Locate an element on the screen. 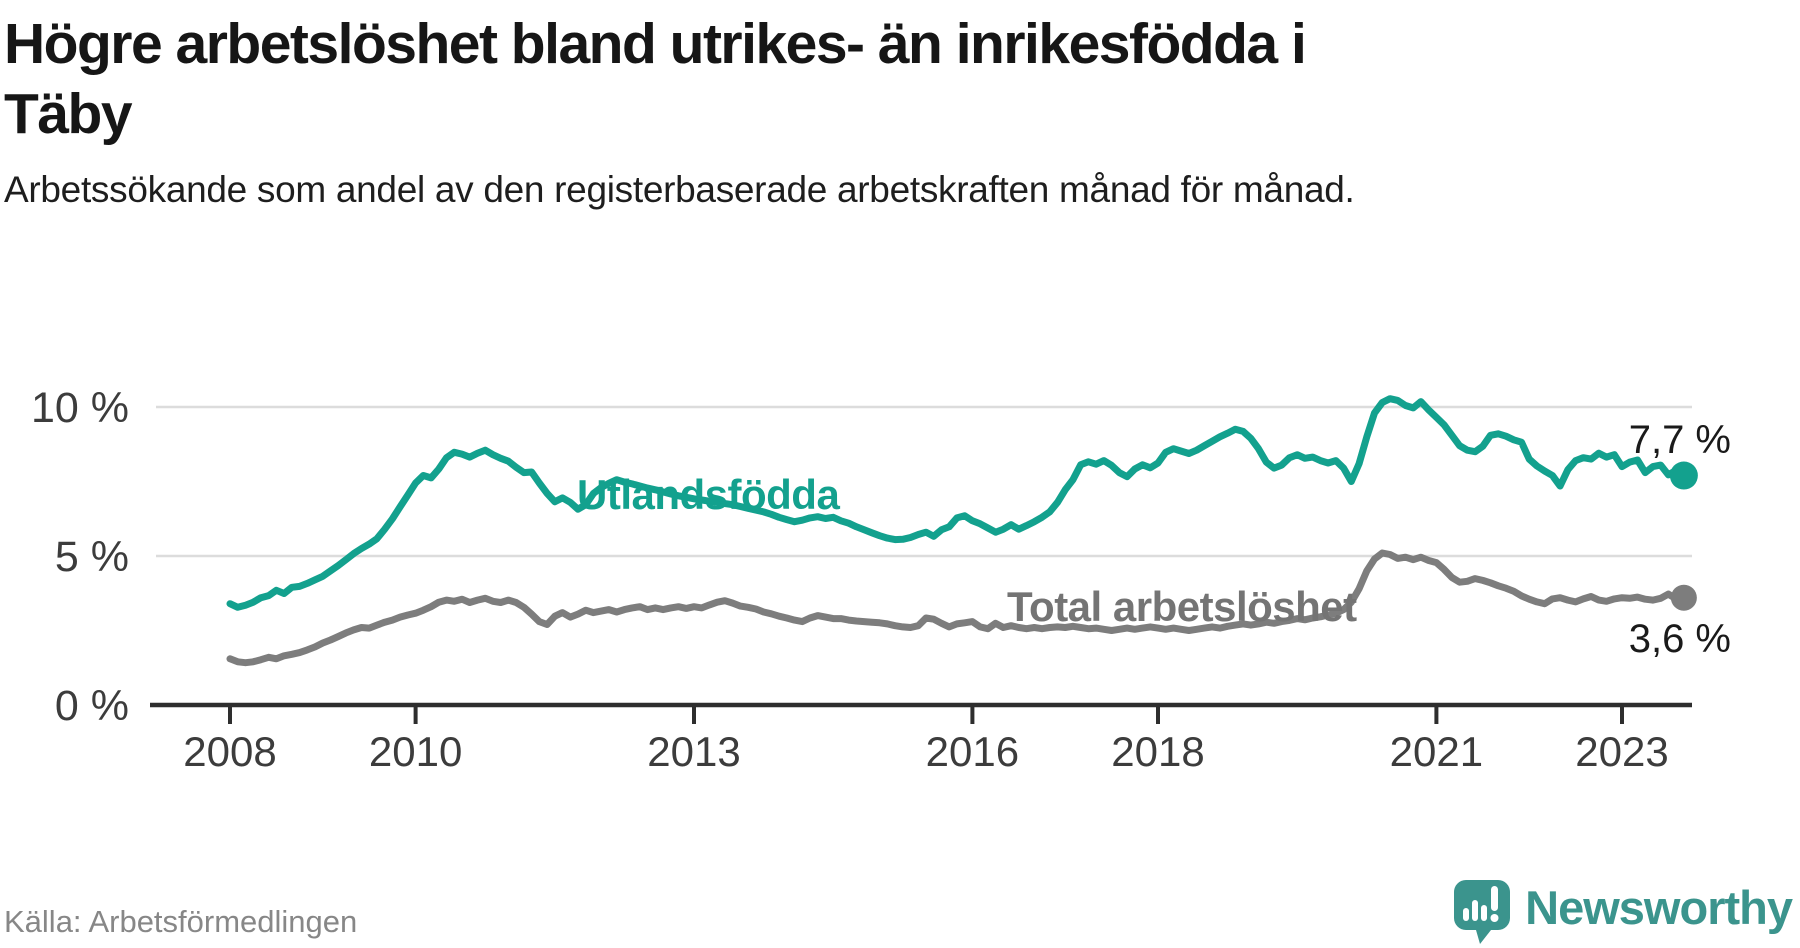  logo-exclamation-bar is located at coordinates (1495, 898).